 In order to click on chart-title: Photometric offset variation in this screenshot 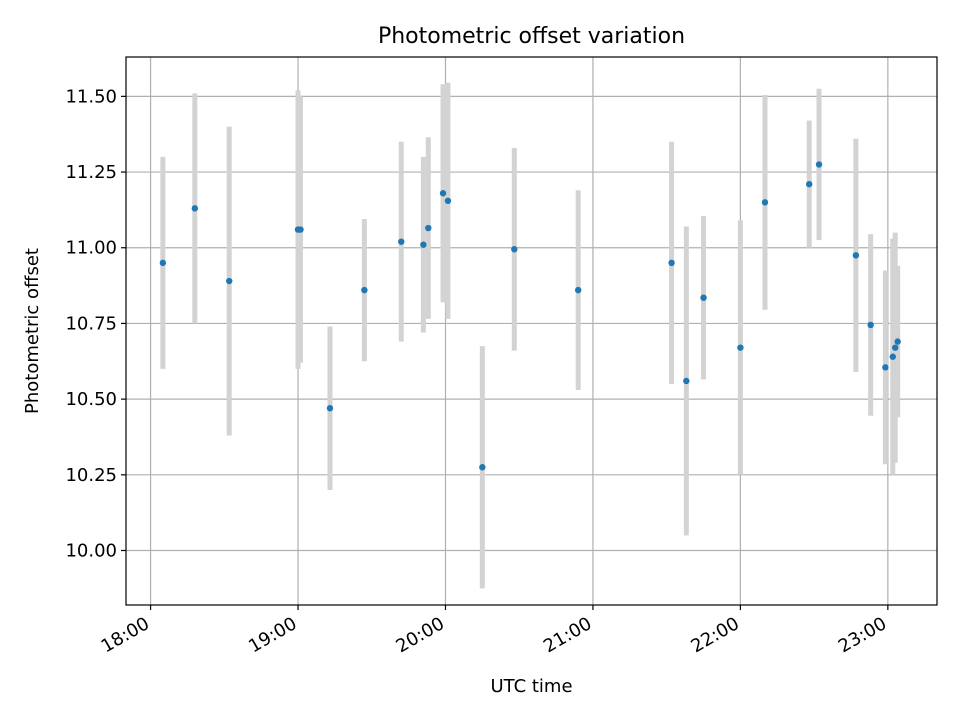, I will do `click(531, 36)`.